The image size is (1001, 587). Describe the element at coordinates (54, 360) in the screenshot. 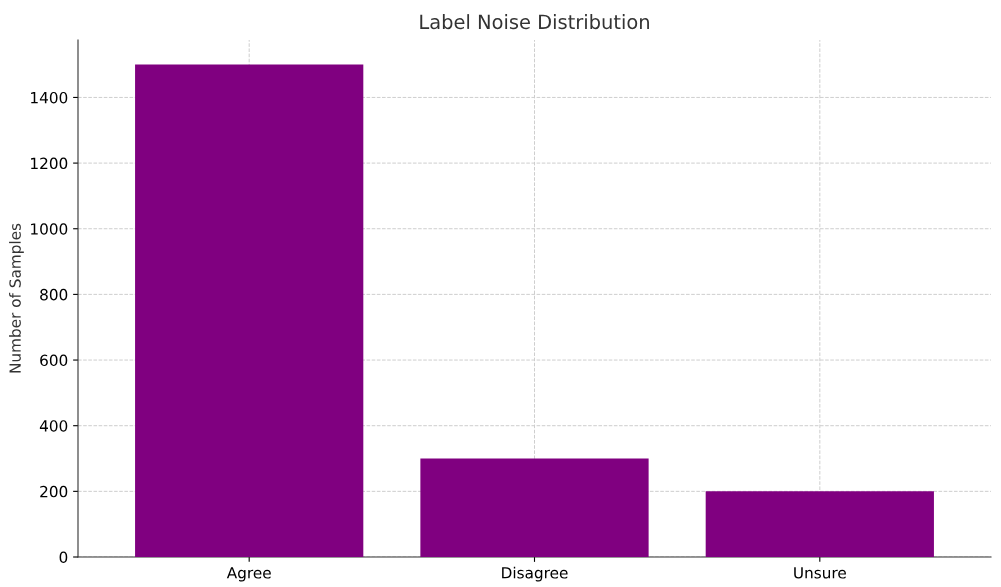

I see `y-tick-label: 600` at that location.